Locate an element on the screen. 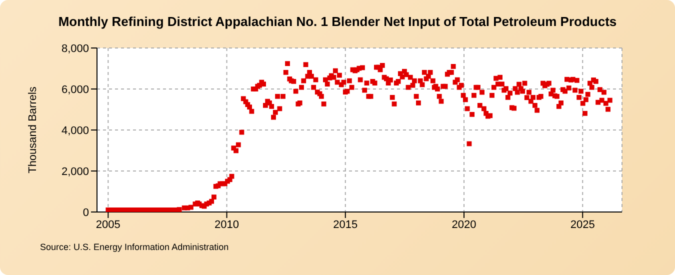 The height and width of the screenshot is (275, 675). y-tick-label: 6,000 is located at coordinates (75, 90).